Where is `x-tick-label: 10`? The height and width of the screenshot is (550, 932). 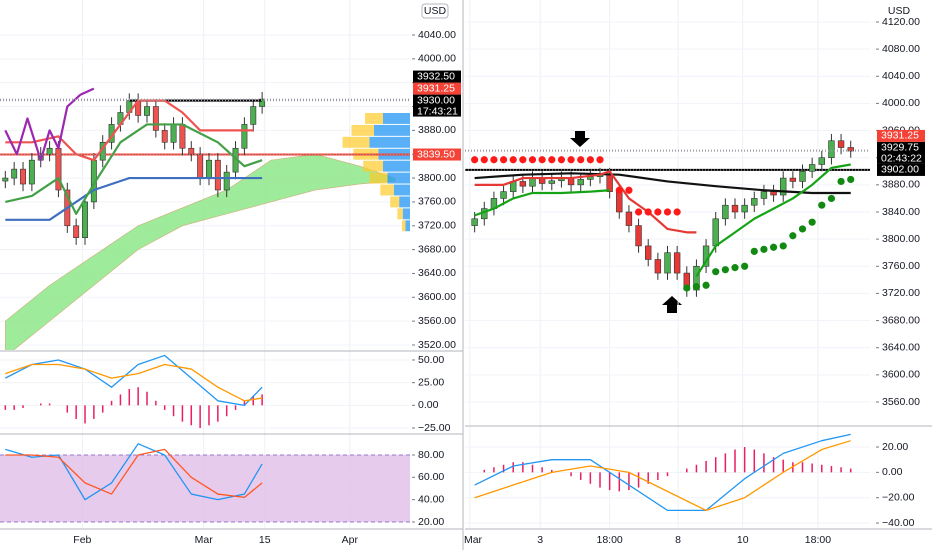
x-tick-label: 10 is located at coordinates (743, 540).